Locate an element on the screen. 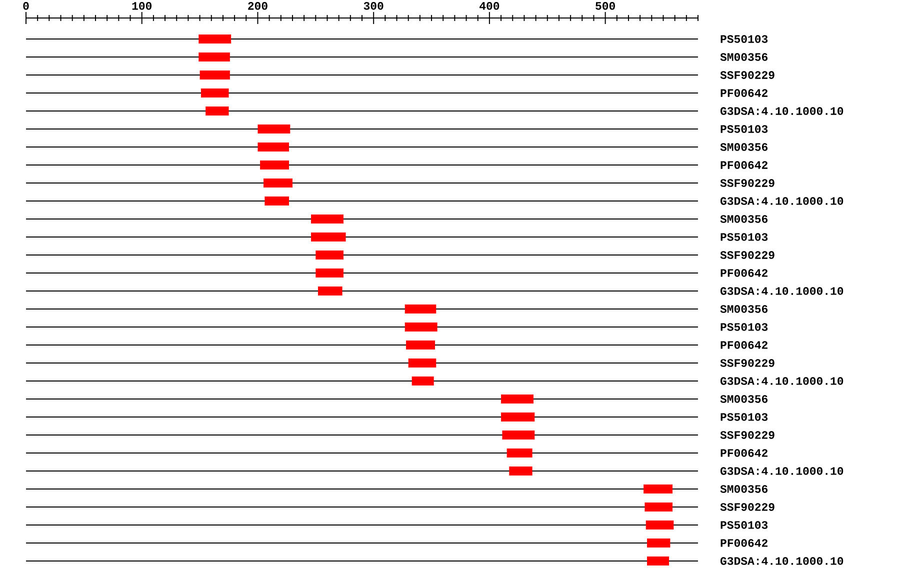  x-tick-label: 0 is located at coordinates (26, 6).